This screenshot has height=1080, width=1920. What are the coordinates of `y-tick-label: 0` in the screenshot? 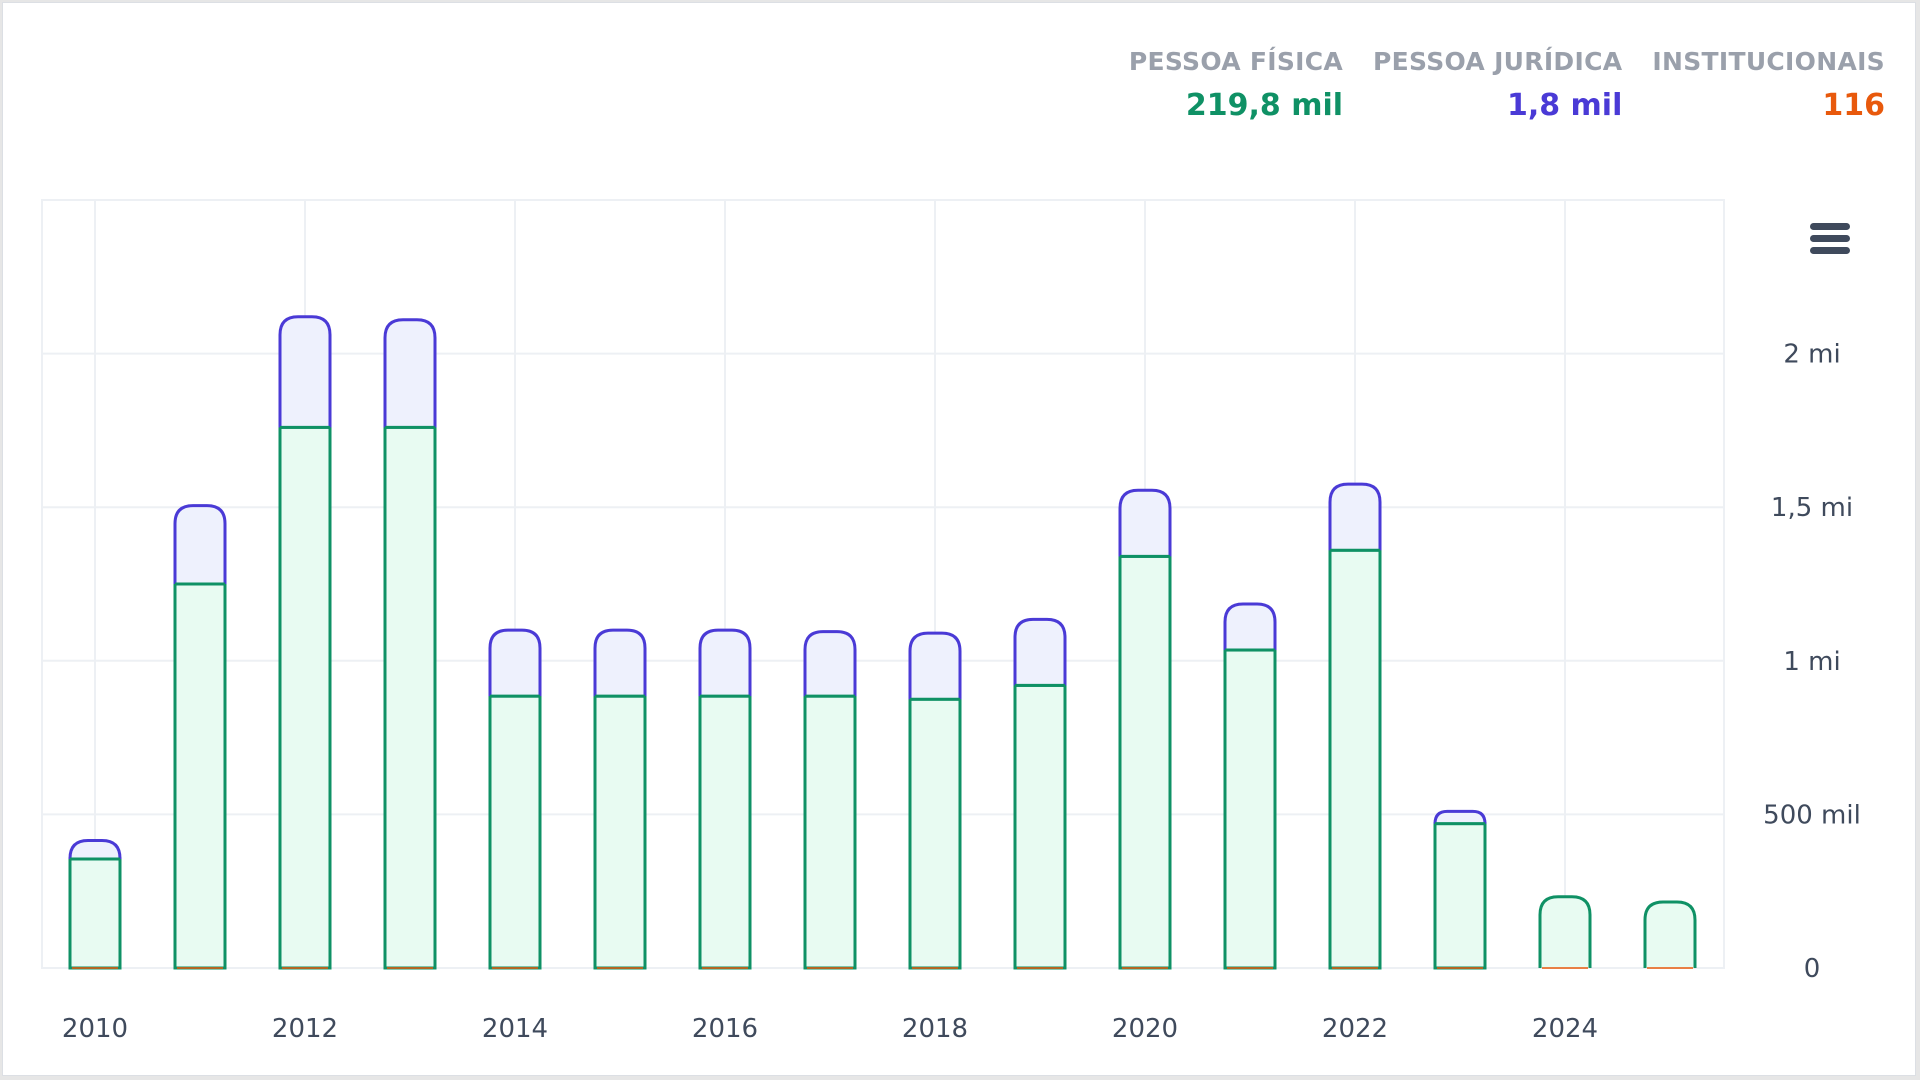 It's located at (1812, 969).